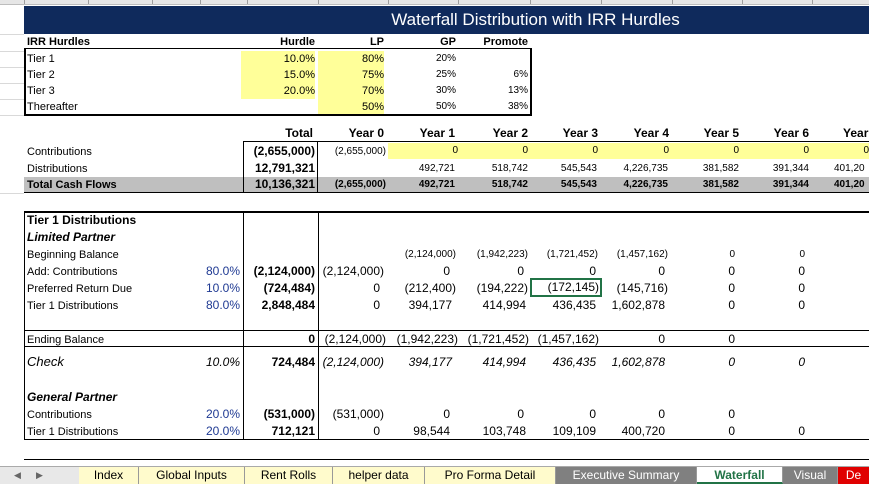 This screenshot has height=484, width=869. What do you see at coordinates (731, 288) in the screenshot?
I see `preferred-return-year5: 0` at bounding box center [731, 288].